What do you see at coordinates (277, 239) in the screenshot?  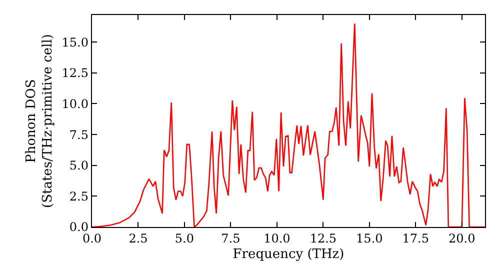 I see `x-tick-label: 10.0` at bounding box center [277, 239].